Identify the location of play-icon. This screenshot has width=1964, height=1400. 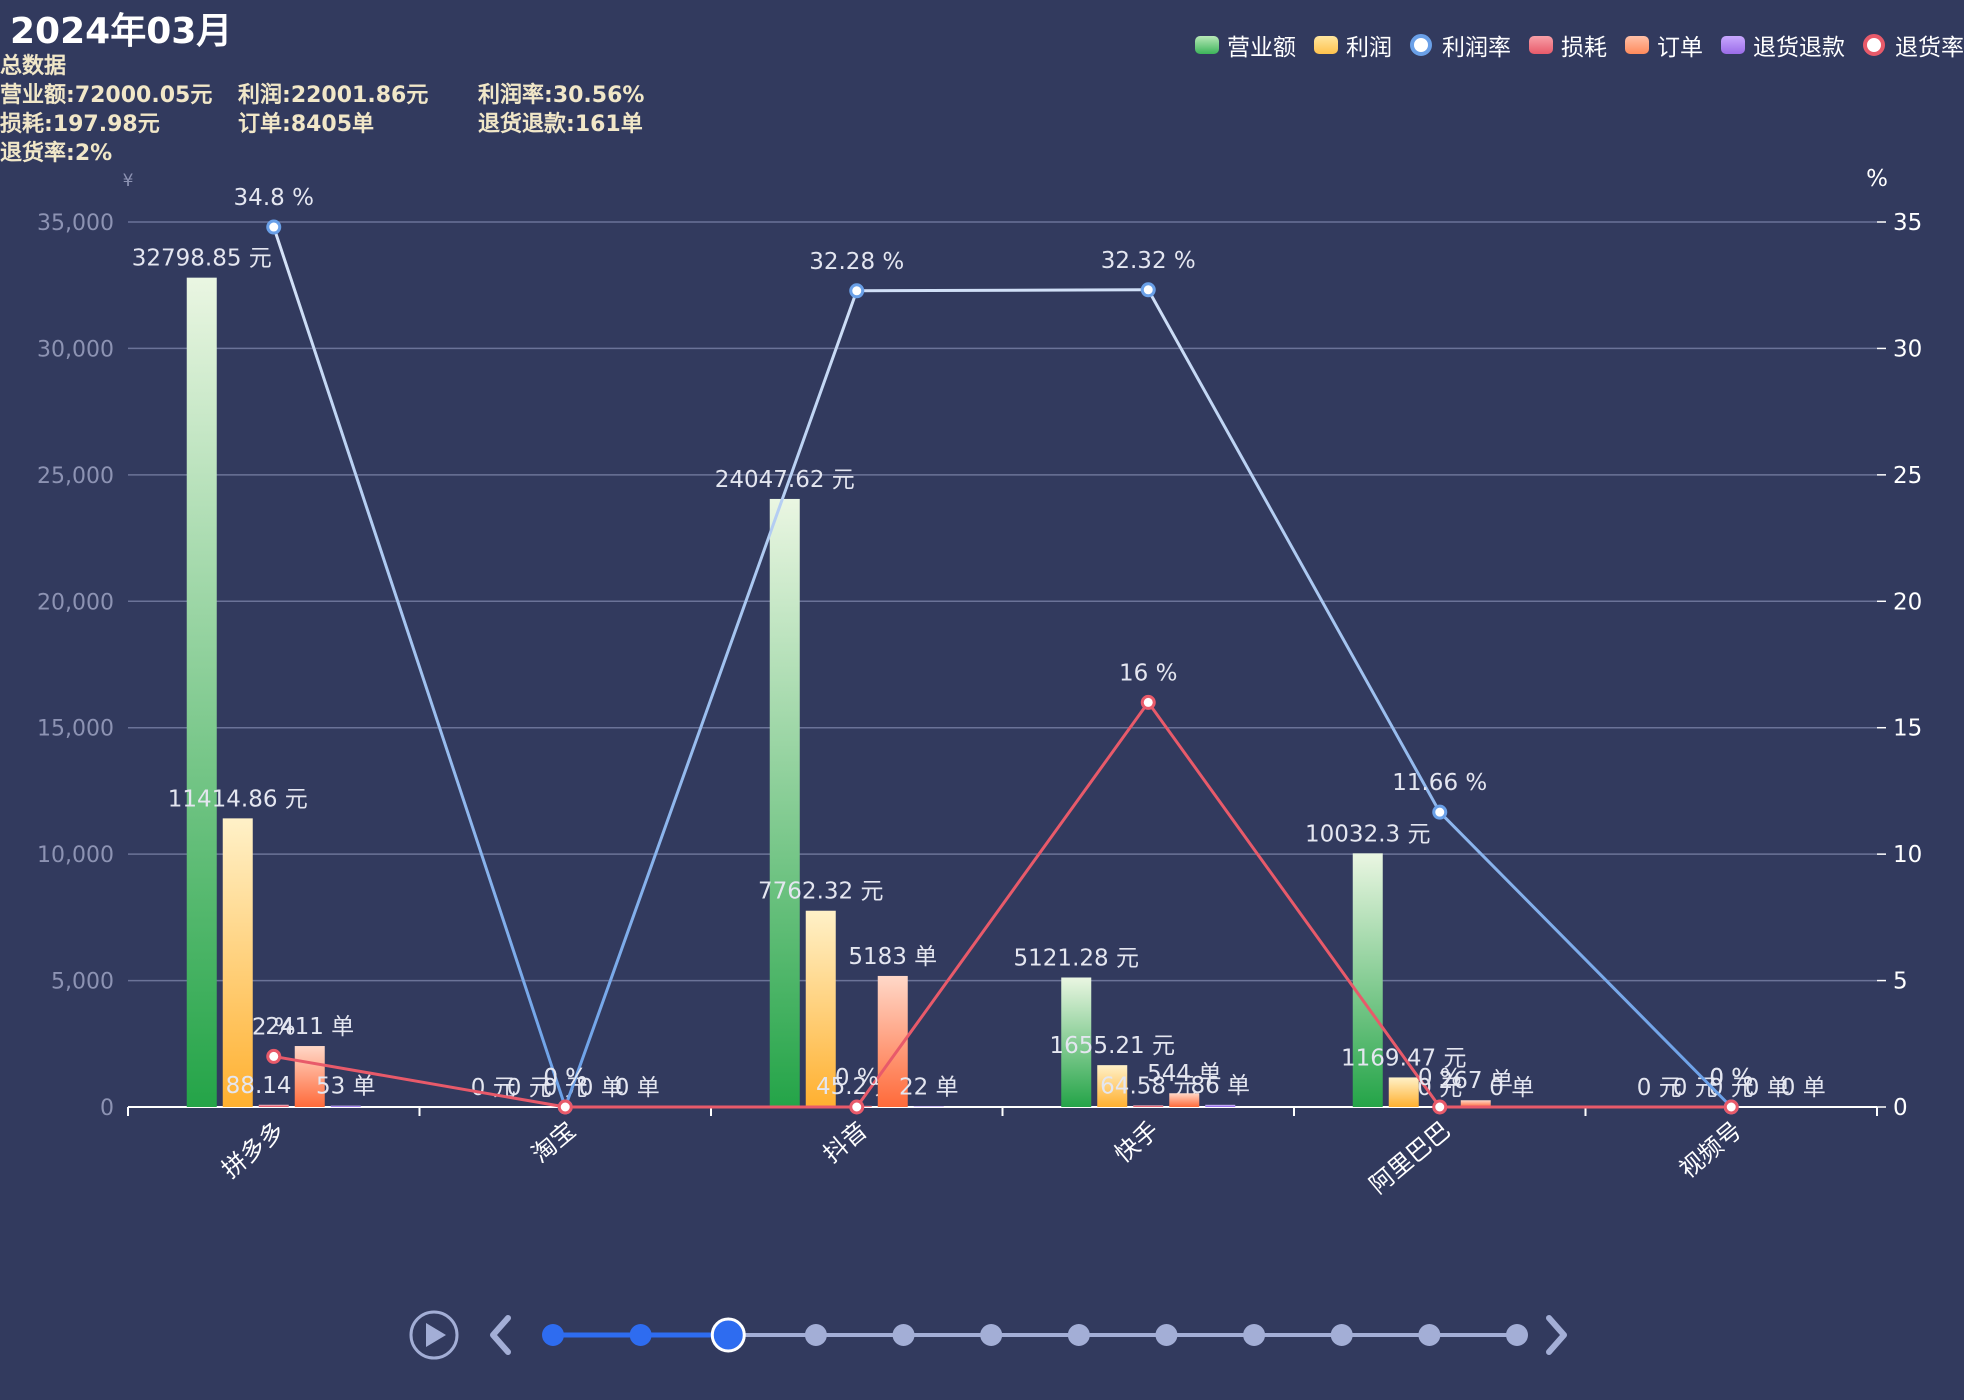
(436, 1335).